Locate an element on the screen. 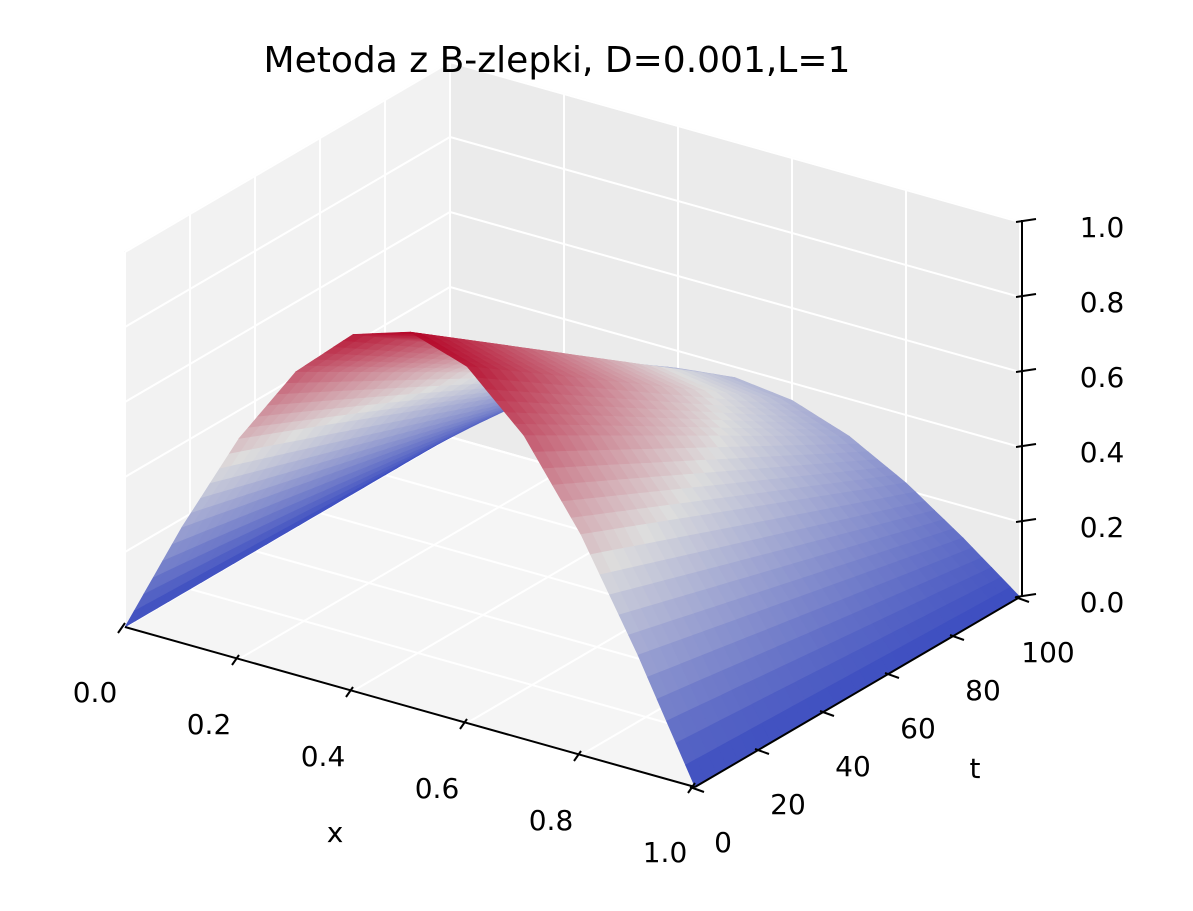  z-tick-label: 0.6 is located at coordinates (1102, 377).